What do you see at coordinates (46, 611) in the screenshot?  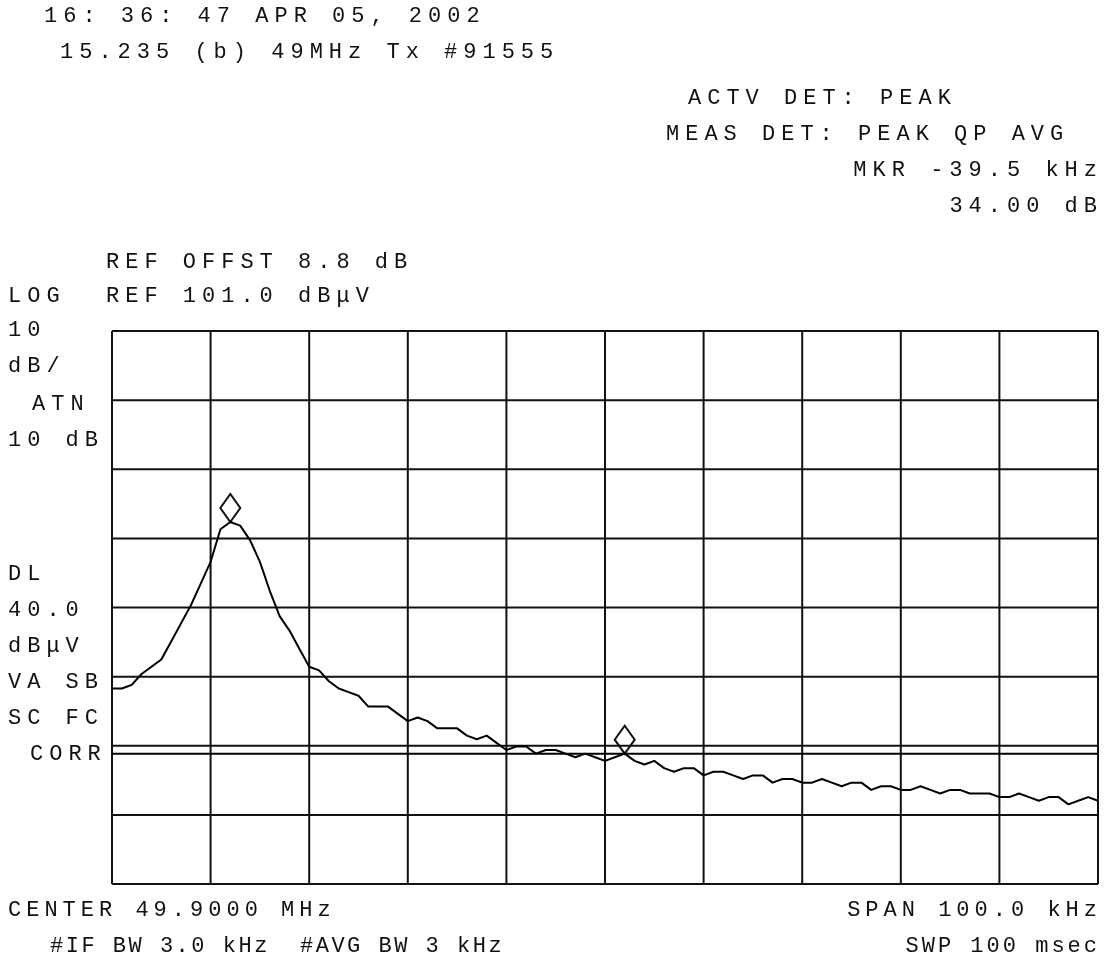 I see `text: 40.0` at bounding box center [46, 611].